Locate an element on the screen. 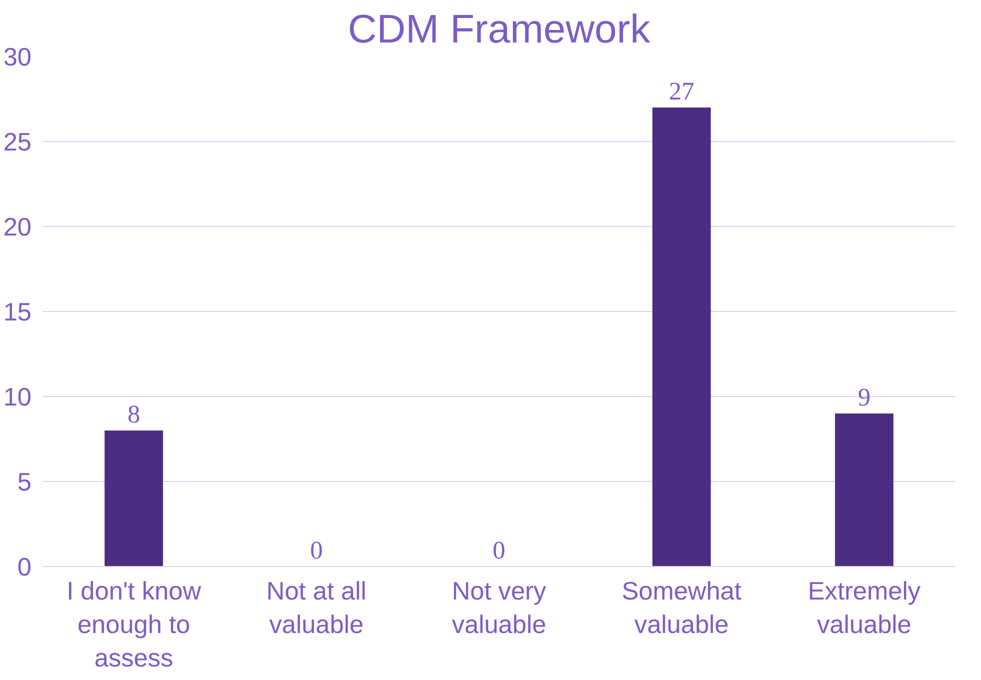  y-tick-label: 10 is located at coordinates (17, 398).